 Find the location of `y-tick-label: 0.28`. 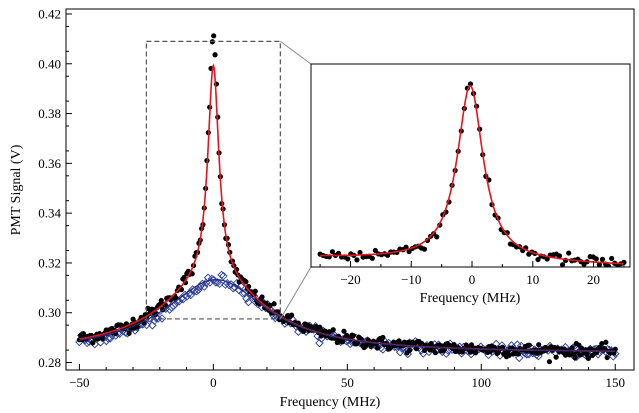

y-tick-label: 0.28 is located at coordinates (49, 362).